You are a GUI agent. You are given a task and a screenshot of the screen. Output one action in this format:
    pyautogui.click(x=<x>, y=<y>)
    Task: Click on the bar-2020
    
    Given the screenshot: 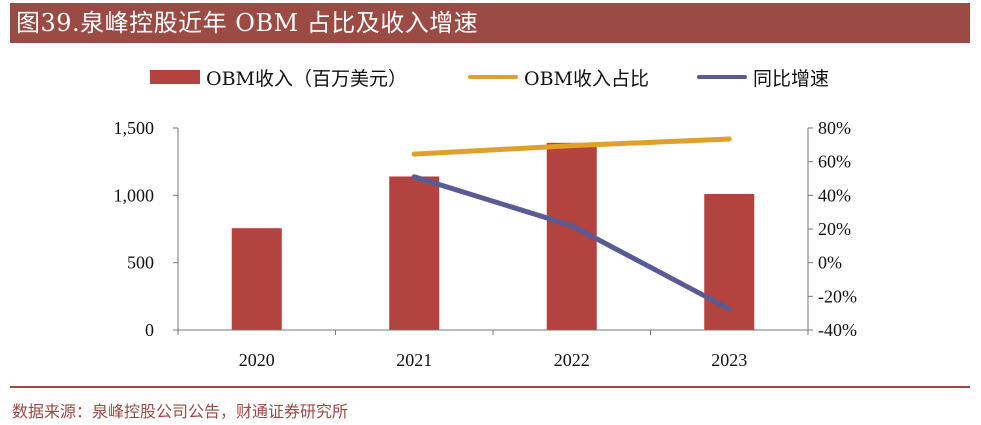 What is the action you would take?
    pyautogui.click(x=256, y=279)
    